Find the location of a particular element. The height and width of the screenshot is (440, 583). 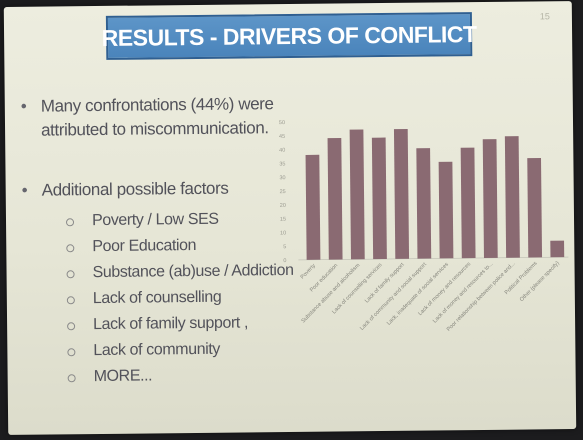

sub-bullet-item: Lack of counselling is located at coordinates (178, 298).